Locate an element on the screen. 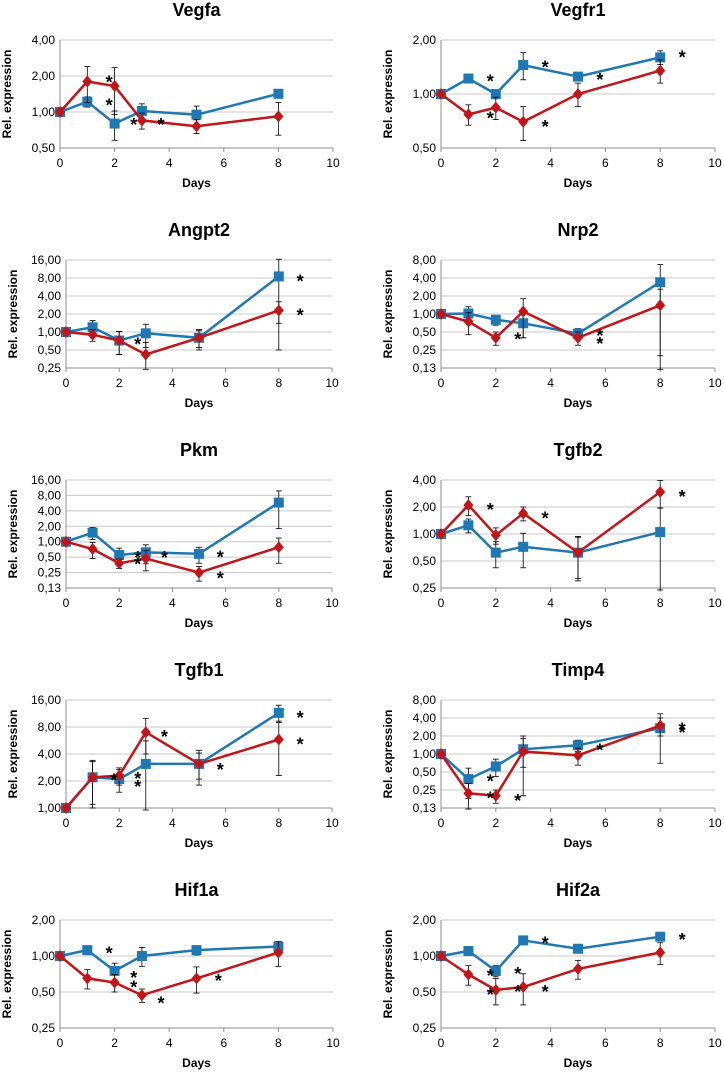  y-tick-label: 0,13 is located at coordinates (50, 588).